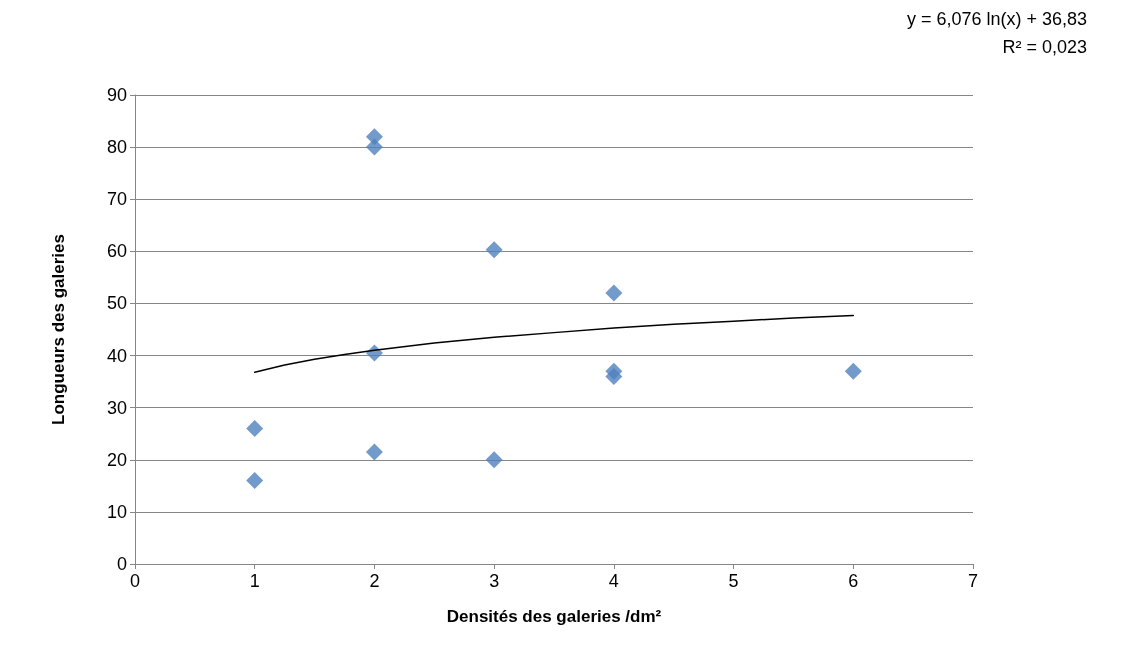 The image size is (1135, 655). Describe the element at coordinates (733, 581) in the screenshot. I see `x-tick-label: 5` at that location.